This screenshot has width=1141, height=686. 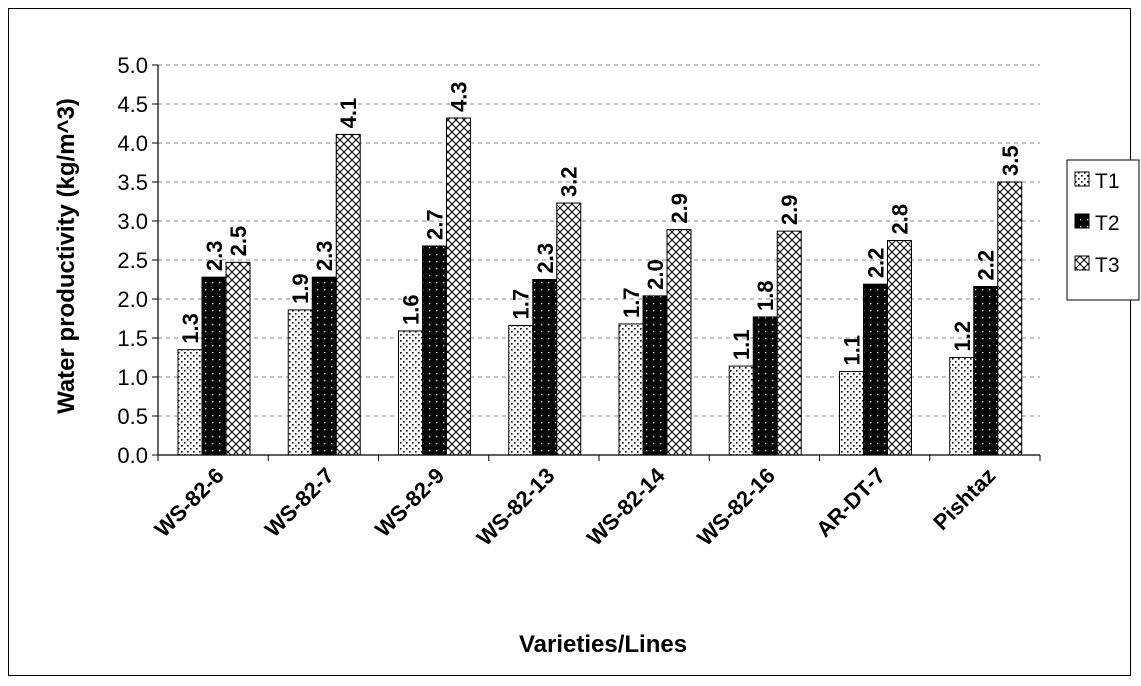 What do you see at coordinates (132, 299) in the screenshot?
I see `y-tick-label: 2.0` at bounding box center [132, 299].